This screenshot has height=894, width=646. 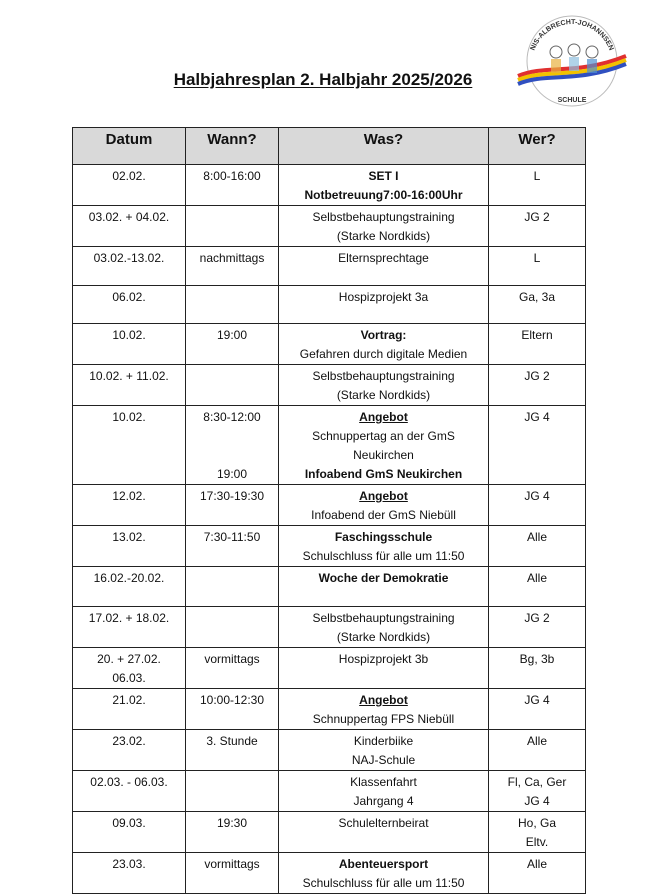 I want to click on cell-line: Elternsprechtage, so click(x=383, y=258).